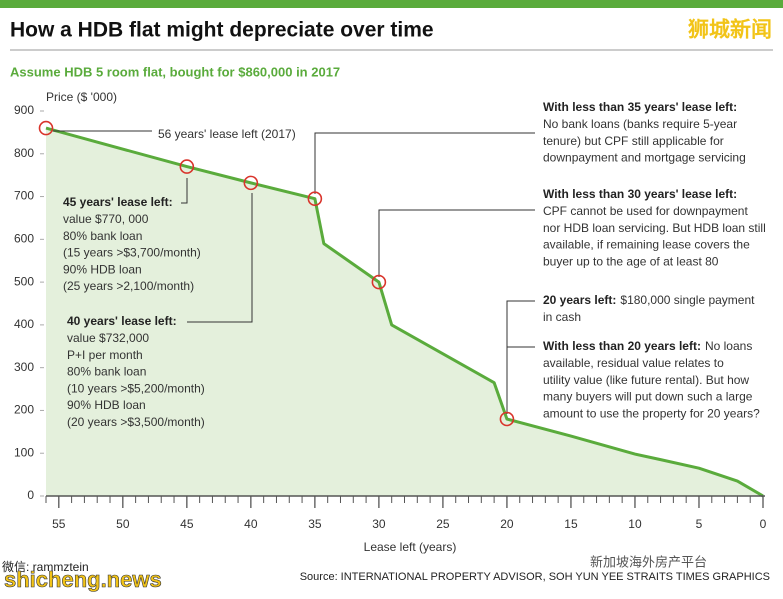  I want to click on annotation-line: No bank loans (banks require 5-year, so click(640, 124).